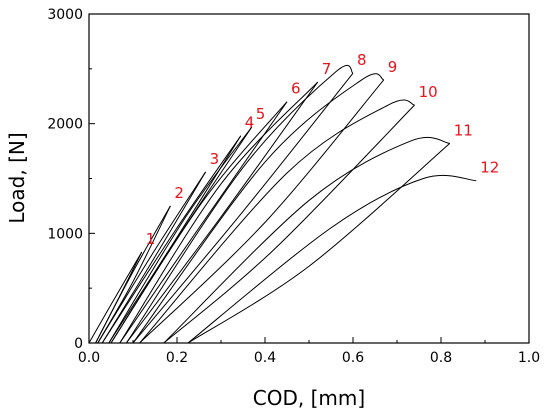 This screenshot has width=550, height=416. Describe the element at coordinates (215, 159) in the screenshot. I see `cycle-label-3: 3` at that location.